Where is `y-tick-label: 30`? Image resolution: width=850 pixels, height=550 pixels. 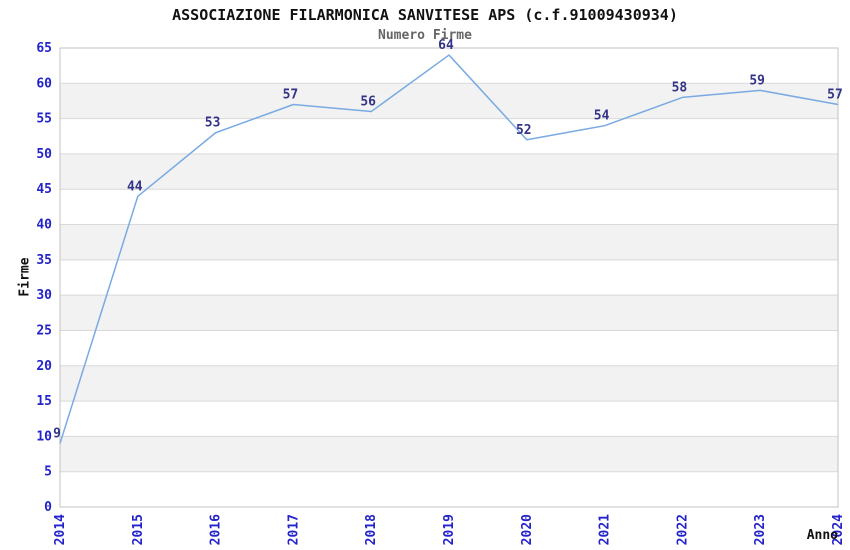 y-tick-label: 30 is located at coordinates (44, 295).